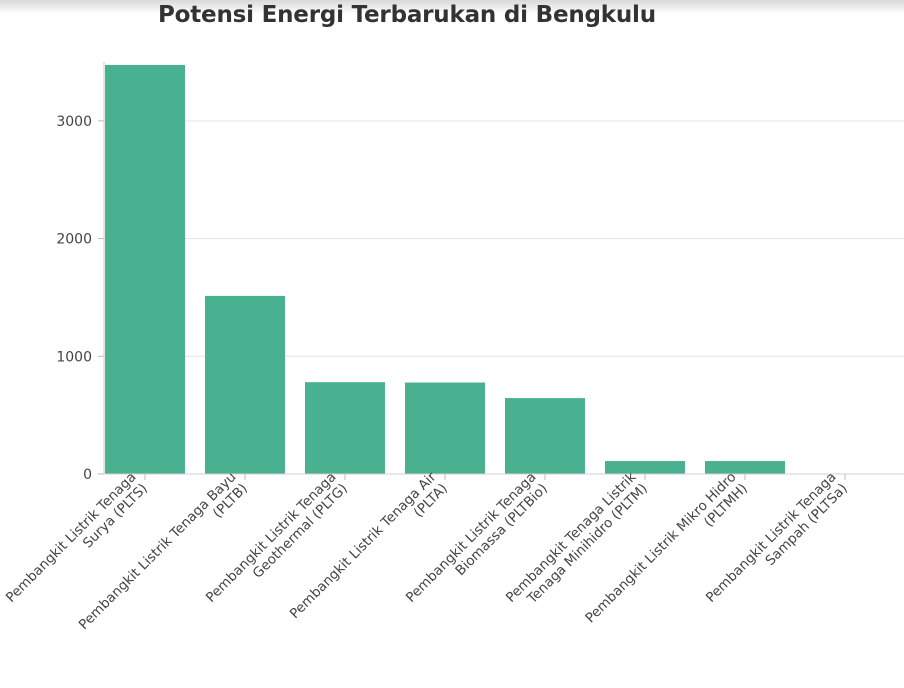 This screenshot has height=688, width=904. What do you see at coordinates (74, 240) in the screenshot?
I see `y-tick-label: 2000` at bounding box center [74, 240].